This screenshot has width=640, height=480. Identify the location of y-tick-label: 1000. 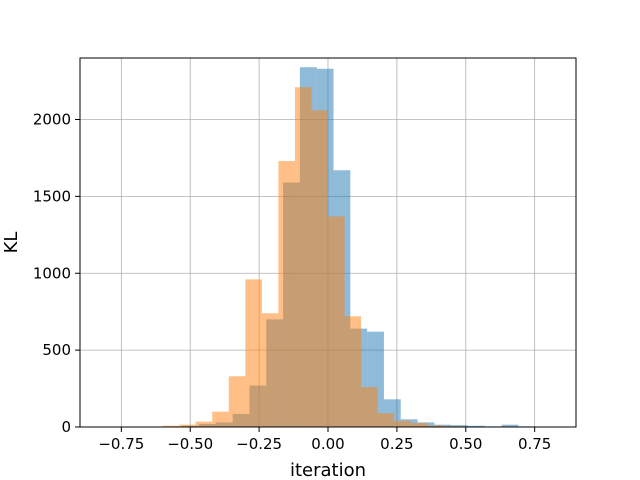
(52, 273).